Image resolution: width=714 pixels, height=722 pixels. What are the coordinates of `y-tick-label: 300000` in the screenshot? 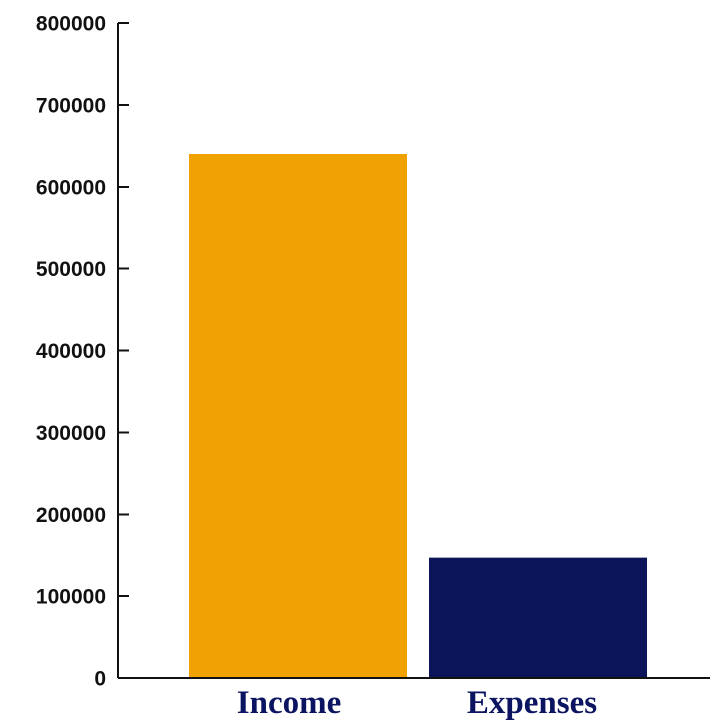 It's located at (71, 433).